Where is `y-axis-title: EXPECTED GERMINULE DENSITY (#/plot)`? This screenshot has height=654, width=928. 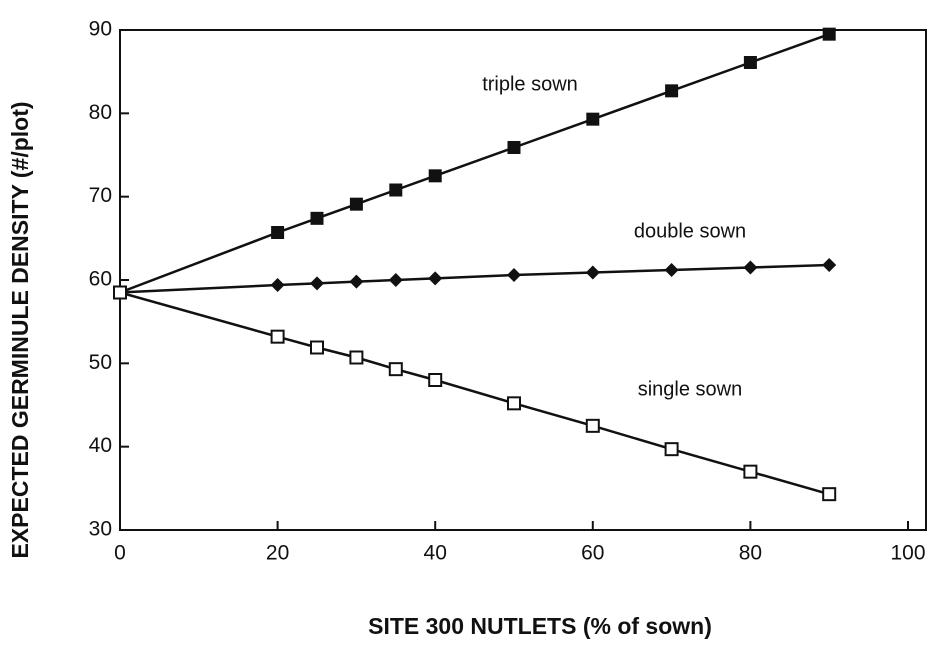 y-axis-title: EXPECTED GERMINULE DENSITY (#/plot) is located at coordinates (20, 329).